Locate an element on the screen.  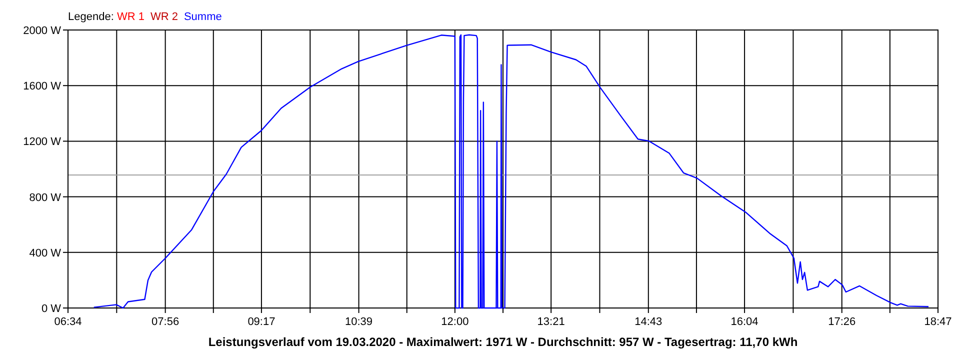
legend-label: WR 2 is located at coordinates (164, 17).